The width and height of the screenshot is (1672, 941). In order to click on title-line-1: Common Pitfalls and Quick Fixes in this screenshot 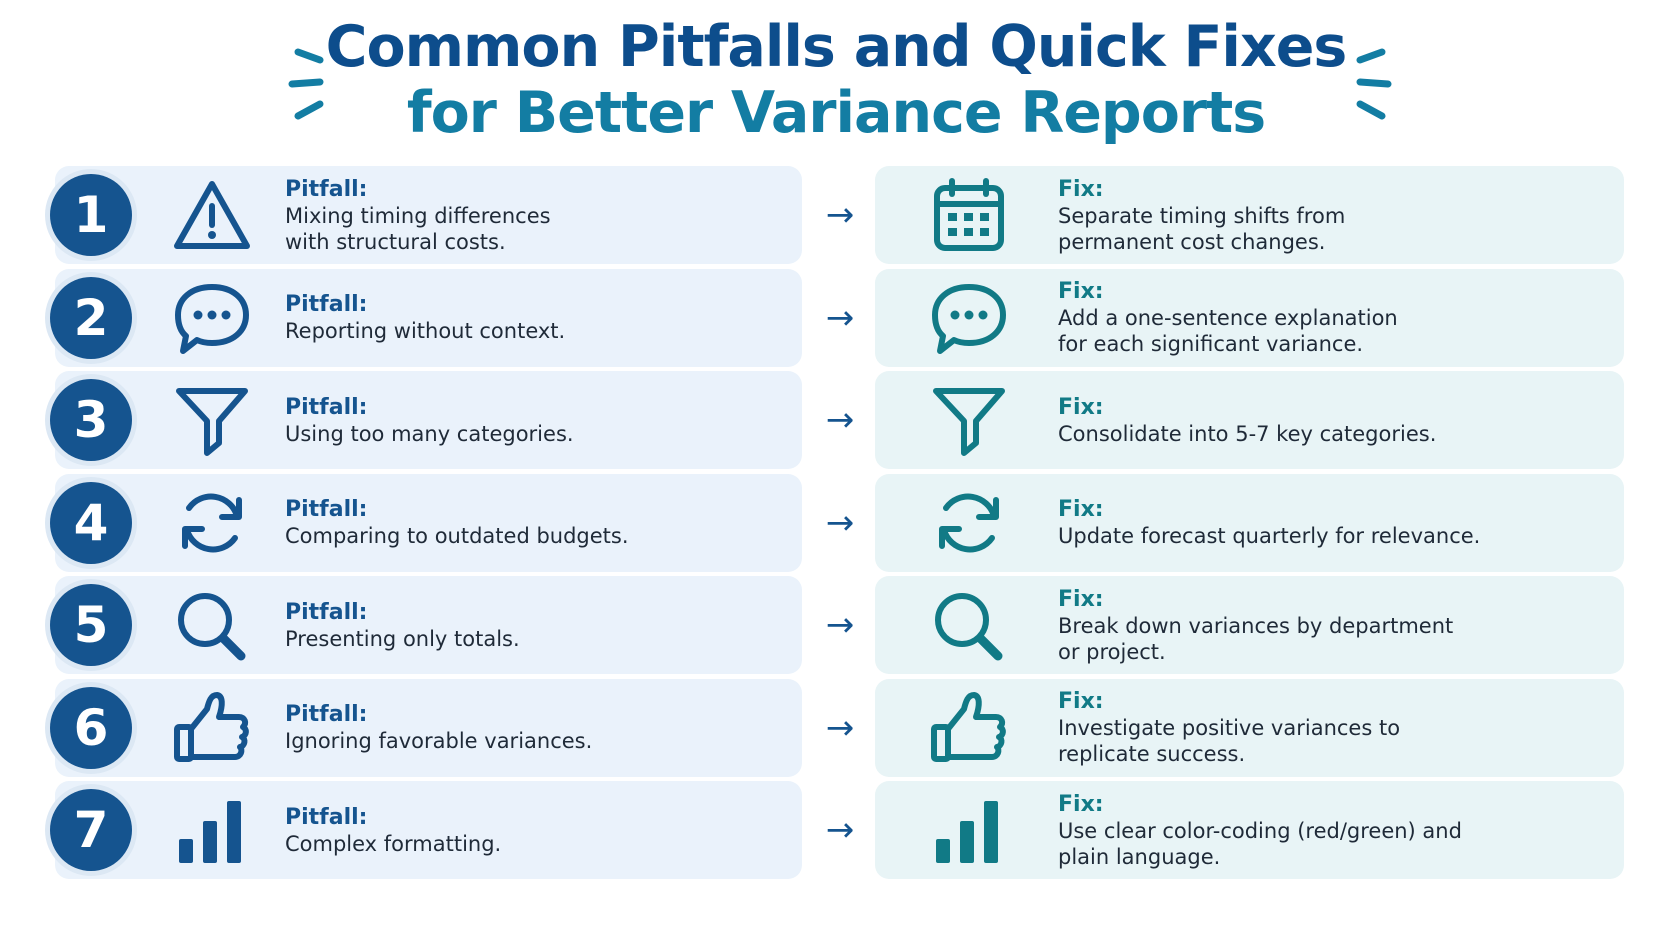, I will do `click(836, 47)`.